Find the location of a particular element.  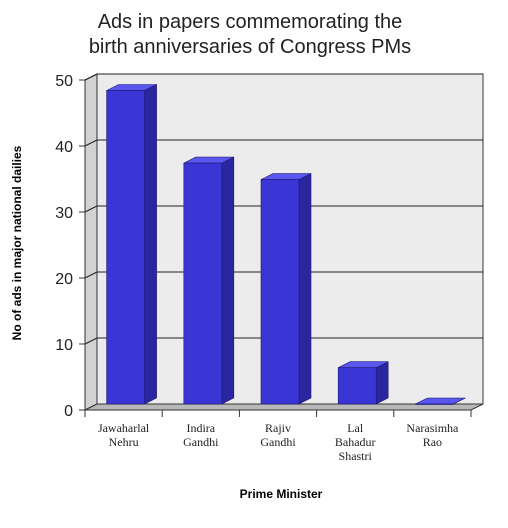

y-tick-label: 20 is located at coordinates (64, 279).